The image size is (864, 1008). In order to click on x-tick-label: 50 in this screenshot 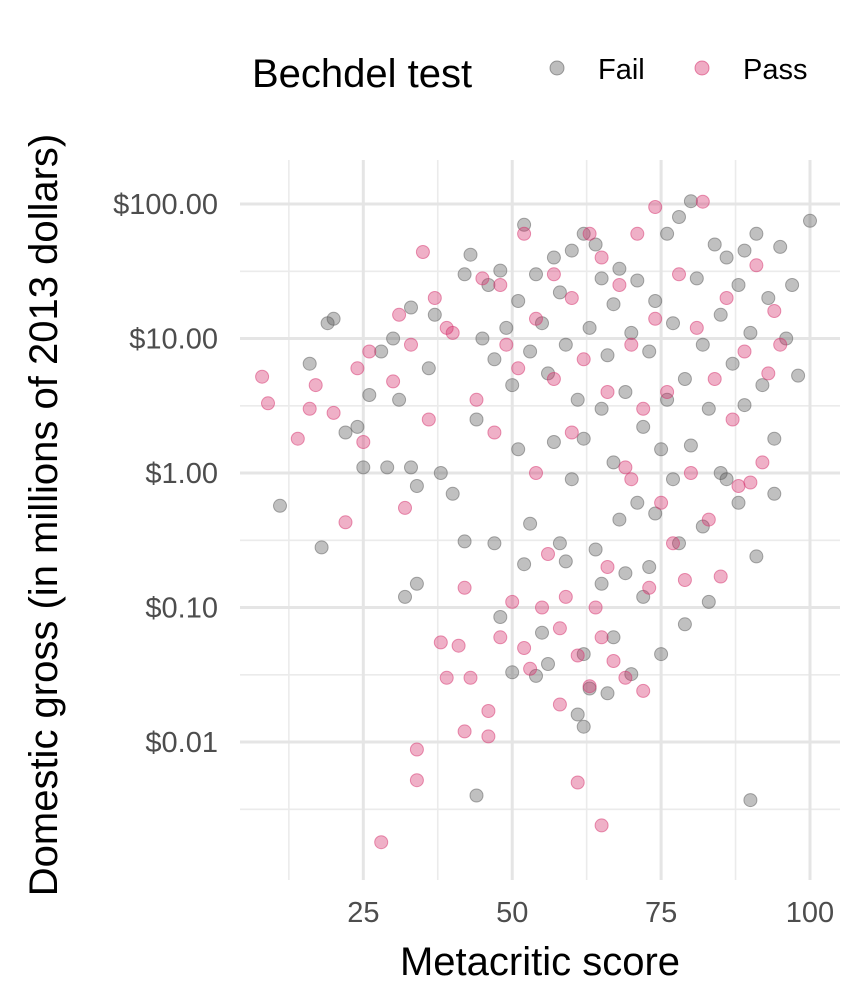, I will do `click(512, 913)`.